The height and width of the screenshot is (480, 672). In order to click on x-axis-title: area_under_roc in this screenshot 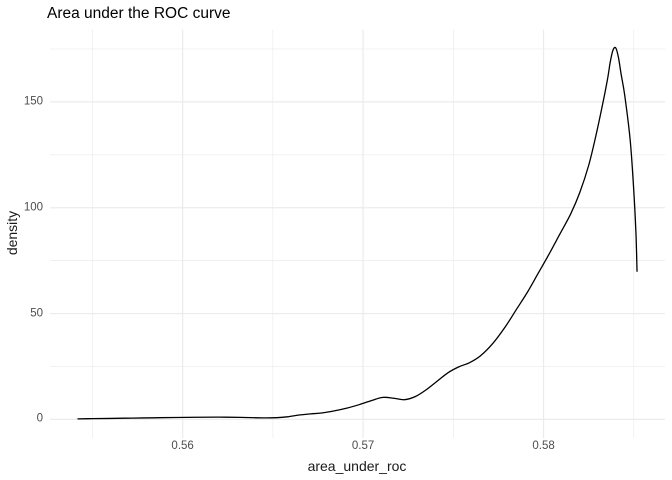, I will do `click(357, 466)`.